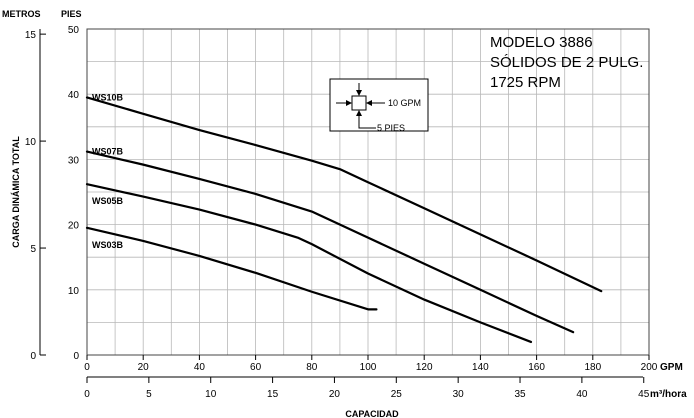 Image resolution: width=694 pixels, height=418 pixels. What do you see at coordinates (87, 367) in the screenshot?
I see `gpm-tick-label: 0` at bounding box center [87, 367].